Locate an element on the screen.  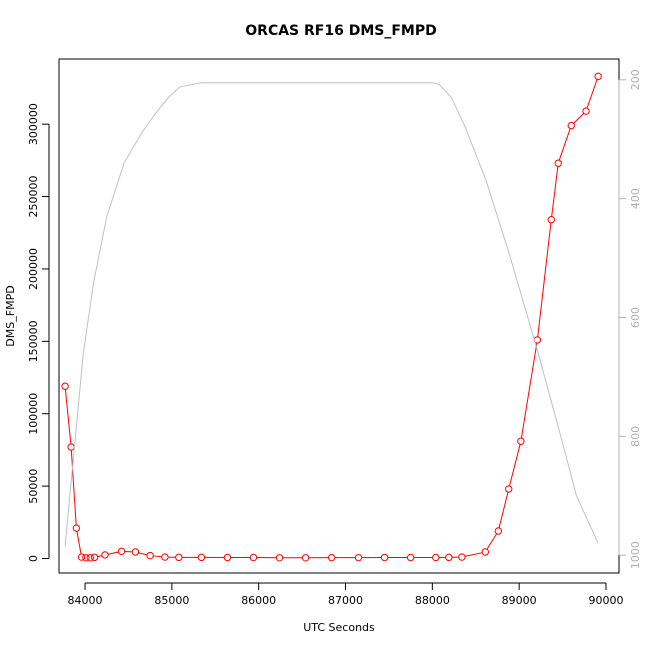
y2-tick-label: 400 is located at coordinates (635, 198).